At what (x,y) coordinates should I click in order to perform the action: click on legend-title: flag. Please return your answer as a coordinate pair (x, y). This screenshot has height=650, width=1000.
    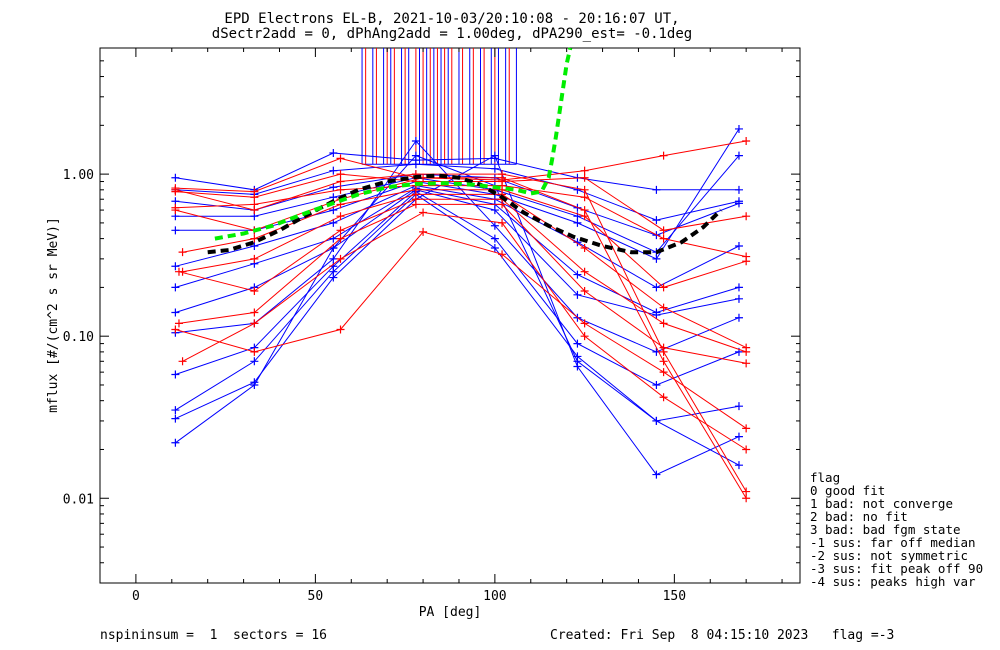
    Looking at the image, I should click on (825, 477).